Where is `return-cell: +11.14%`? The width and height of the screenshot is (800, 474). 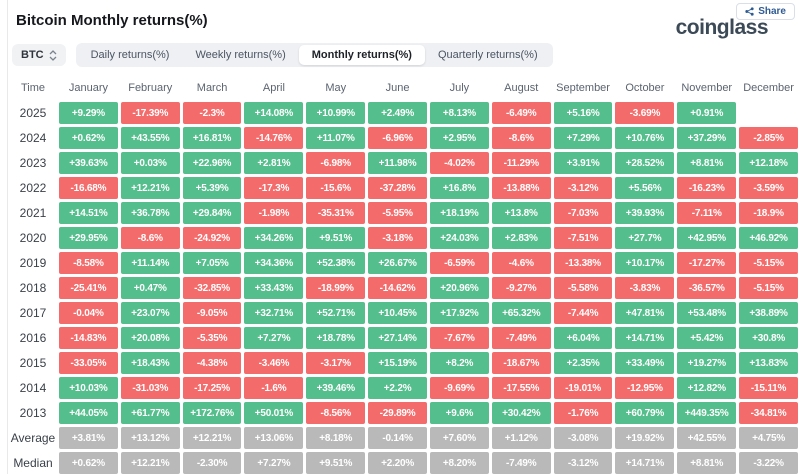
return-cell: +11.14% is located at coordinates (150, 263).